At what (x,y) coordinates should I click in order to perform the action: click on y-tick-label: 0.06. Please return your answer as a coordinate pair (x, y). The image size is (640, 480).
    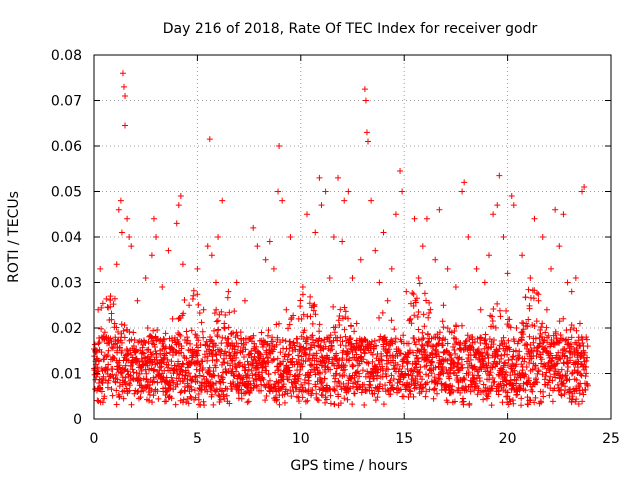
    Looking at the image, I should click on (66, 147).